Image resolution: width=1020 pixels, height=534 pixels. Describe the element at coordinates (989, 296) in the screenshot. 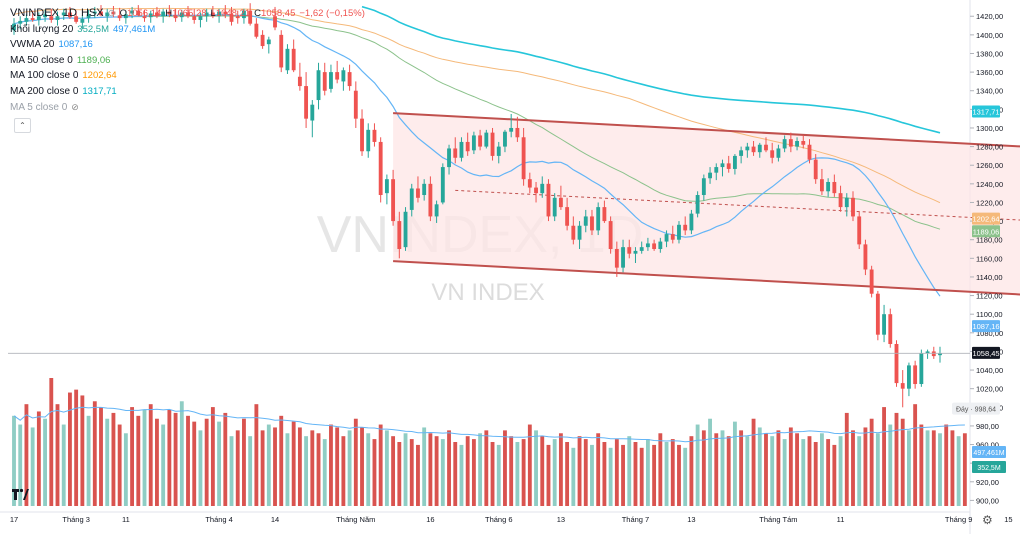

I see `y-tick-label: 1120,00` at that location.